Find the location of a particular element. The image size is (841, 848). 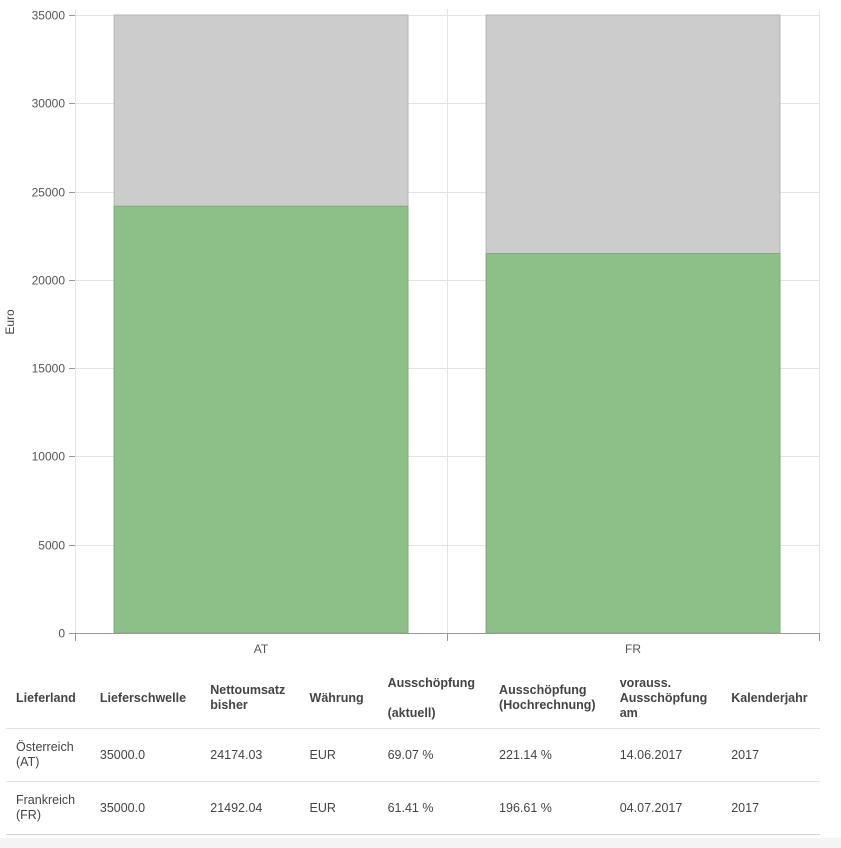

table-cell-text: Österreich is located at coordinates (45, 747).